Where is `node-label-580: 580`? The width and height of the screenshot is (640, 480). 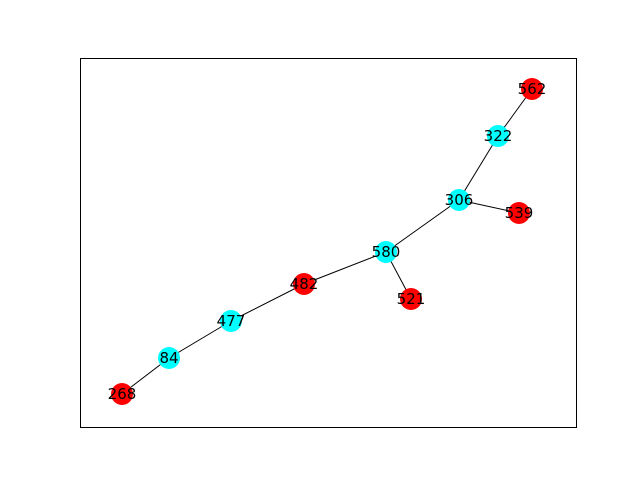
node-label-580: 580 is located at coordinates (386, 252).